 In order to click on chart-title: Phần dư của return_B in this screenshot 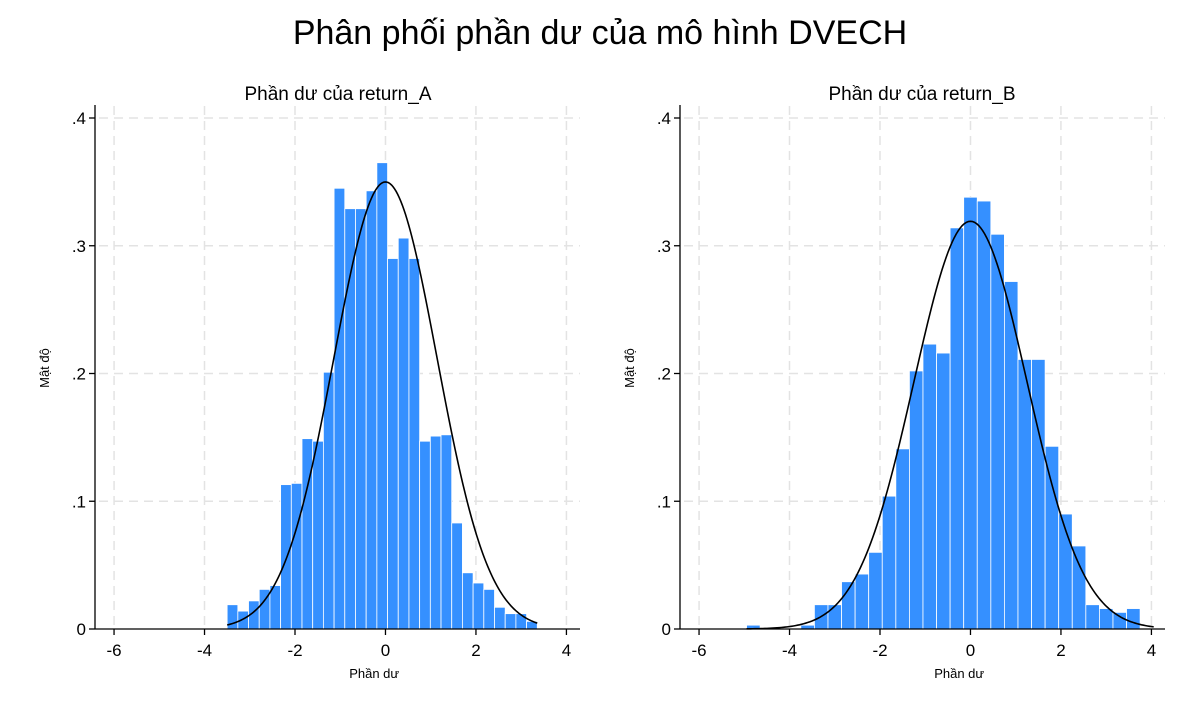, I will do `click(921, 94)`.